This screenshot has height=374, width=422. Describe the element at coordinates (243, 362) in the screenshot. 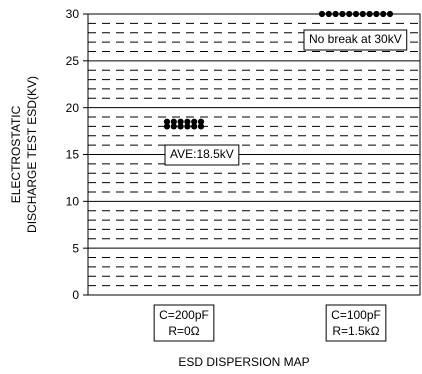

I see `x-axis-label: ESD DISPERSION MAP` at that location.